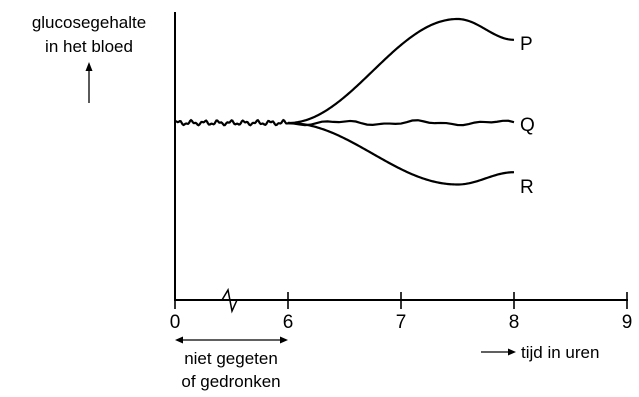 The image size is (639, 397). I want to click on x-tick-label-0: 0, so click(175, 322).